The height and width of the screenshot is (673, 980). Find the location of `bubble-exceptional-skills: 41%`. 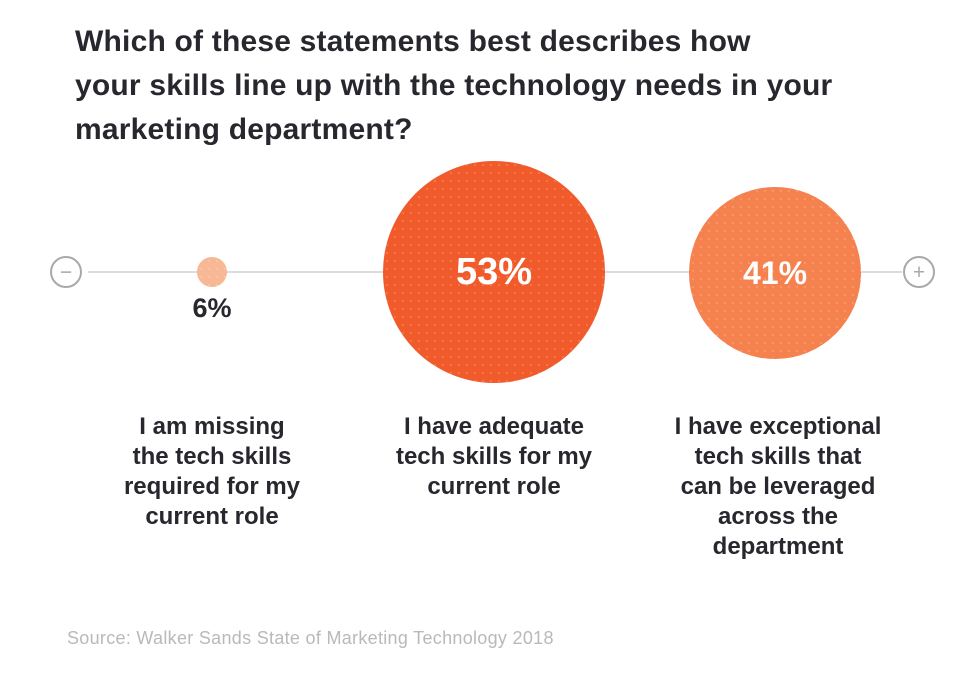

bubble-exceptional-skills: 41% is located at coordinates (775, 273).